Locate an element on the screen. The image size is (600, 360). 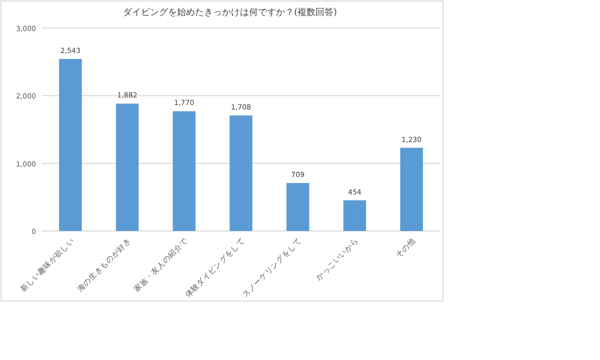
chart-title: ダイビングを始めたきっかけは何ですか？(複数回答) is located at coordinates (230, 12).